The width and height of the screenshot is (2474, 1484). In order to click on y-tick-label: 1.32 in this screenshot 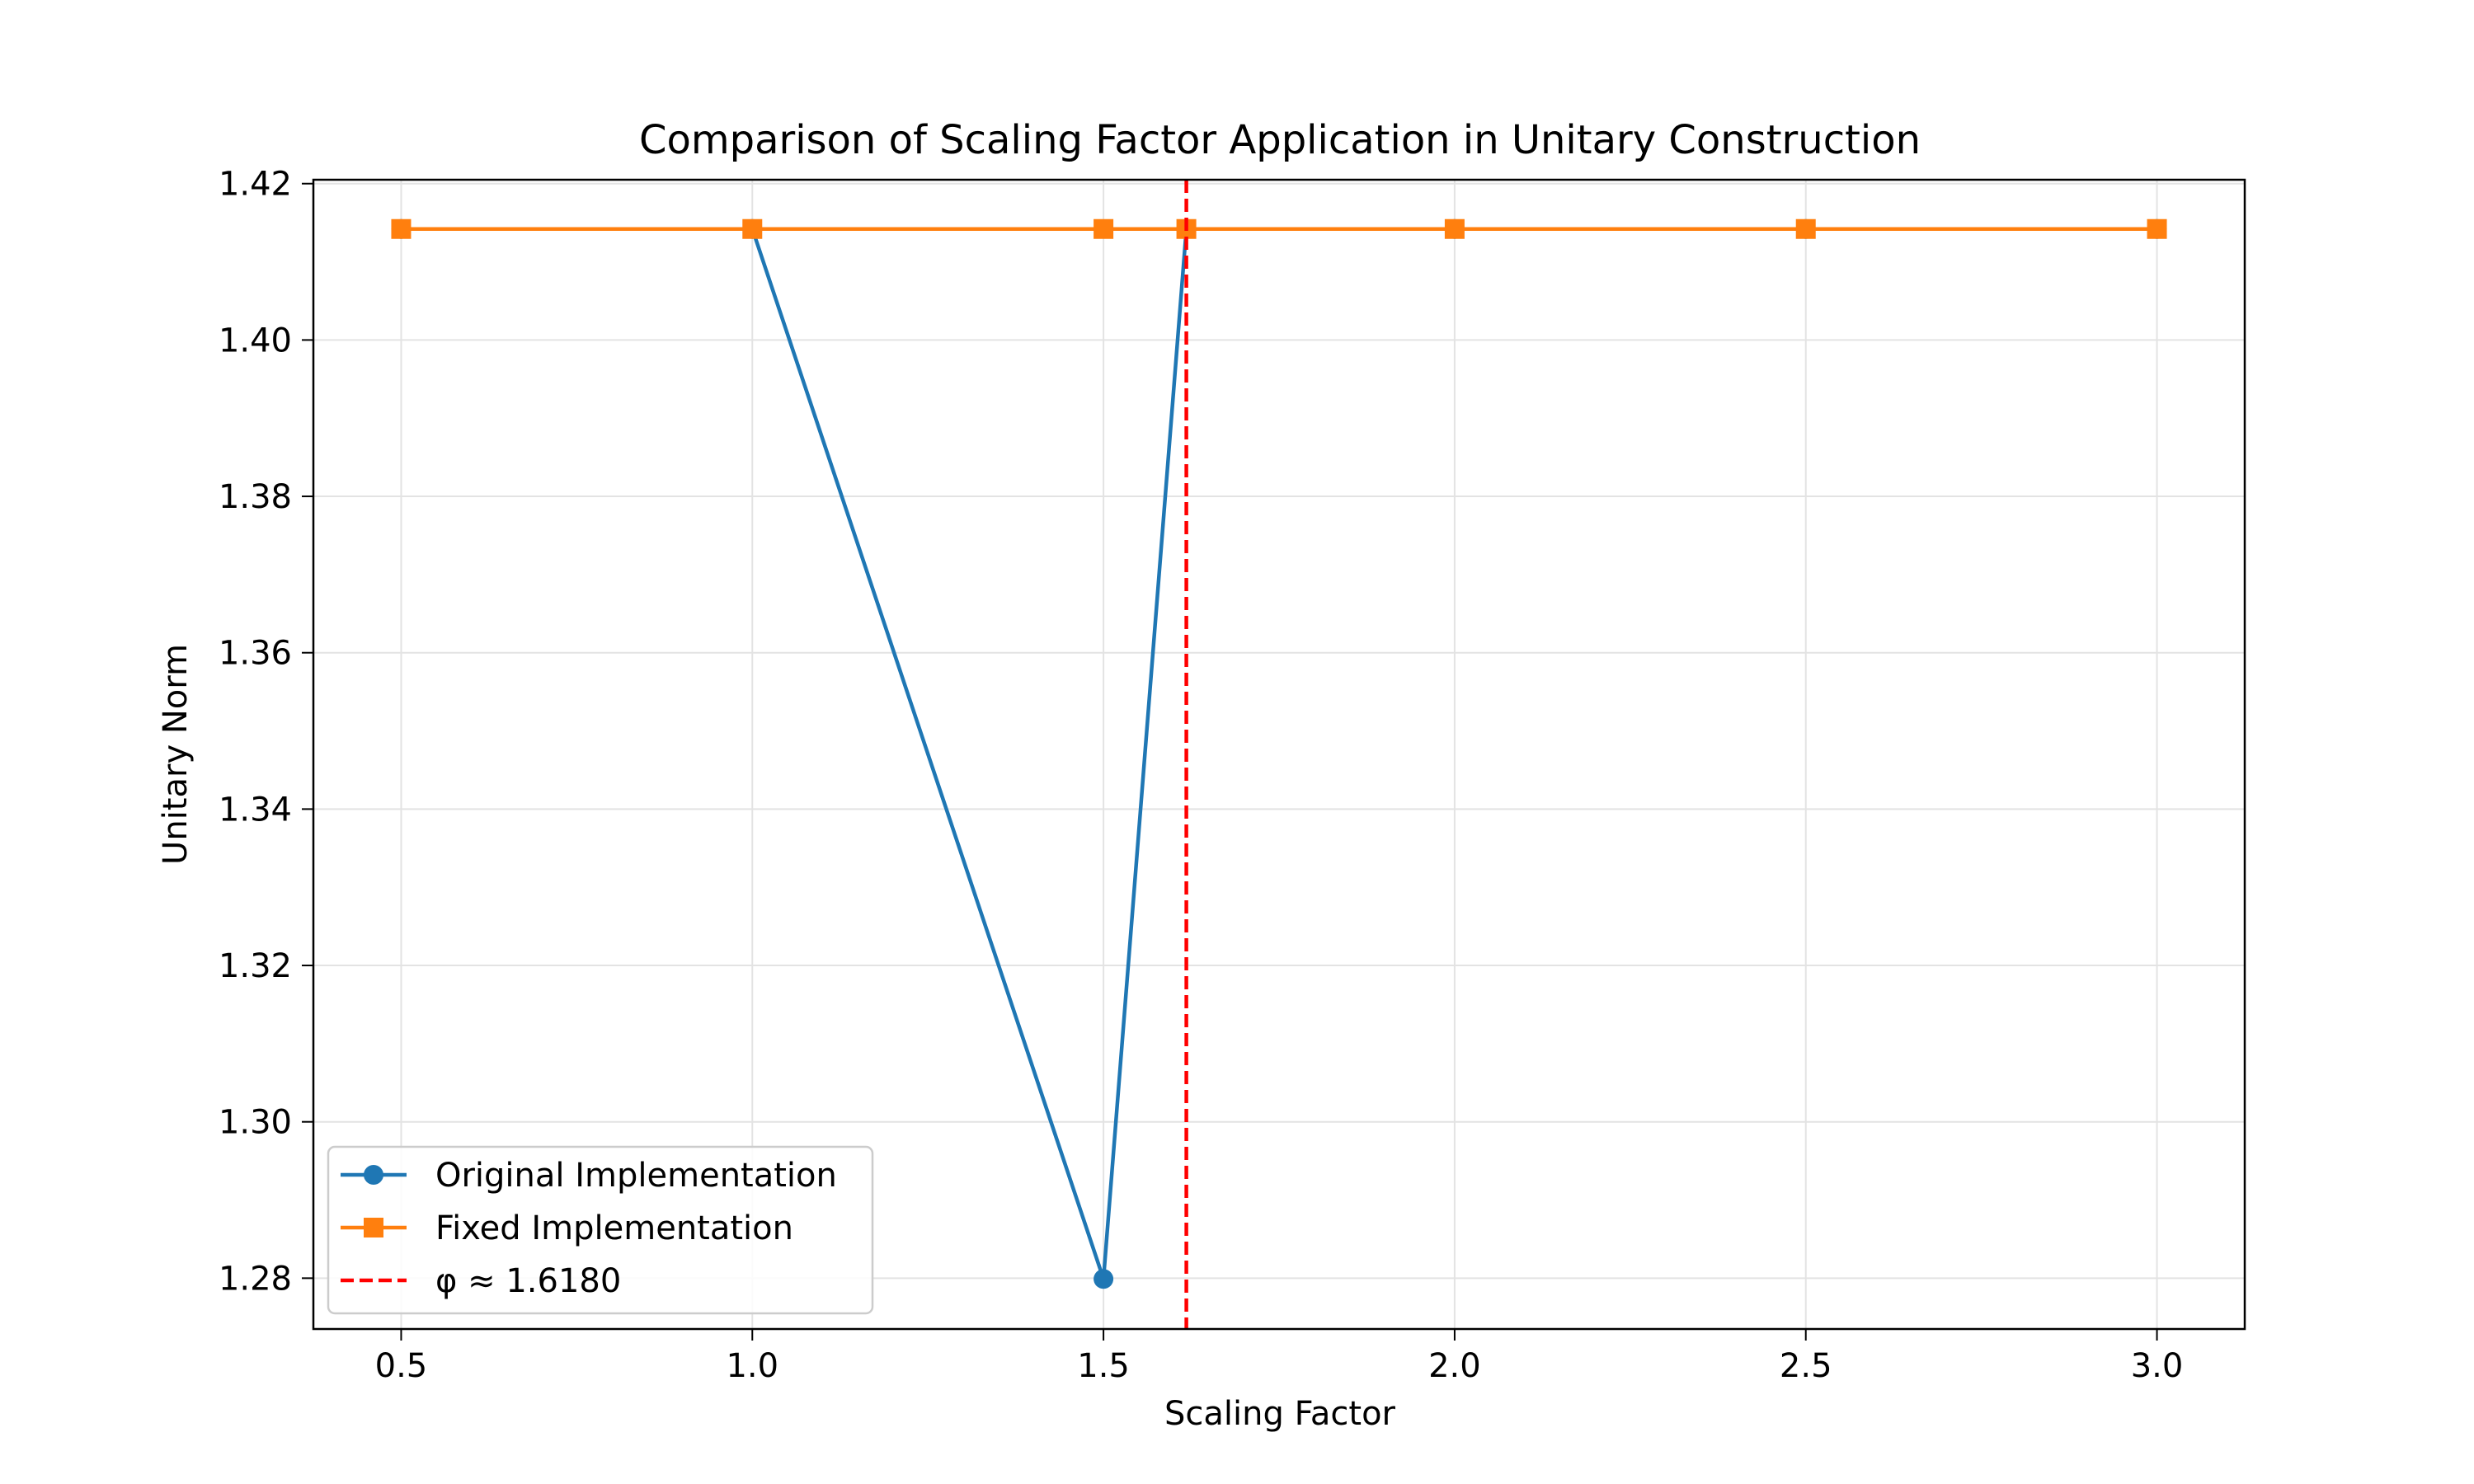, I will do `click(255, 966)`.